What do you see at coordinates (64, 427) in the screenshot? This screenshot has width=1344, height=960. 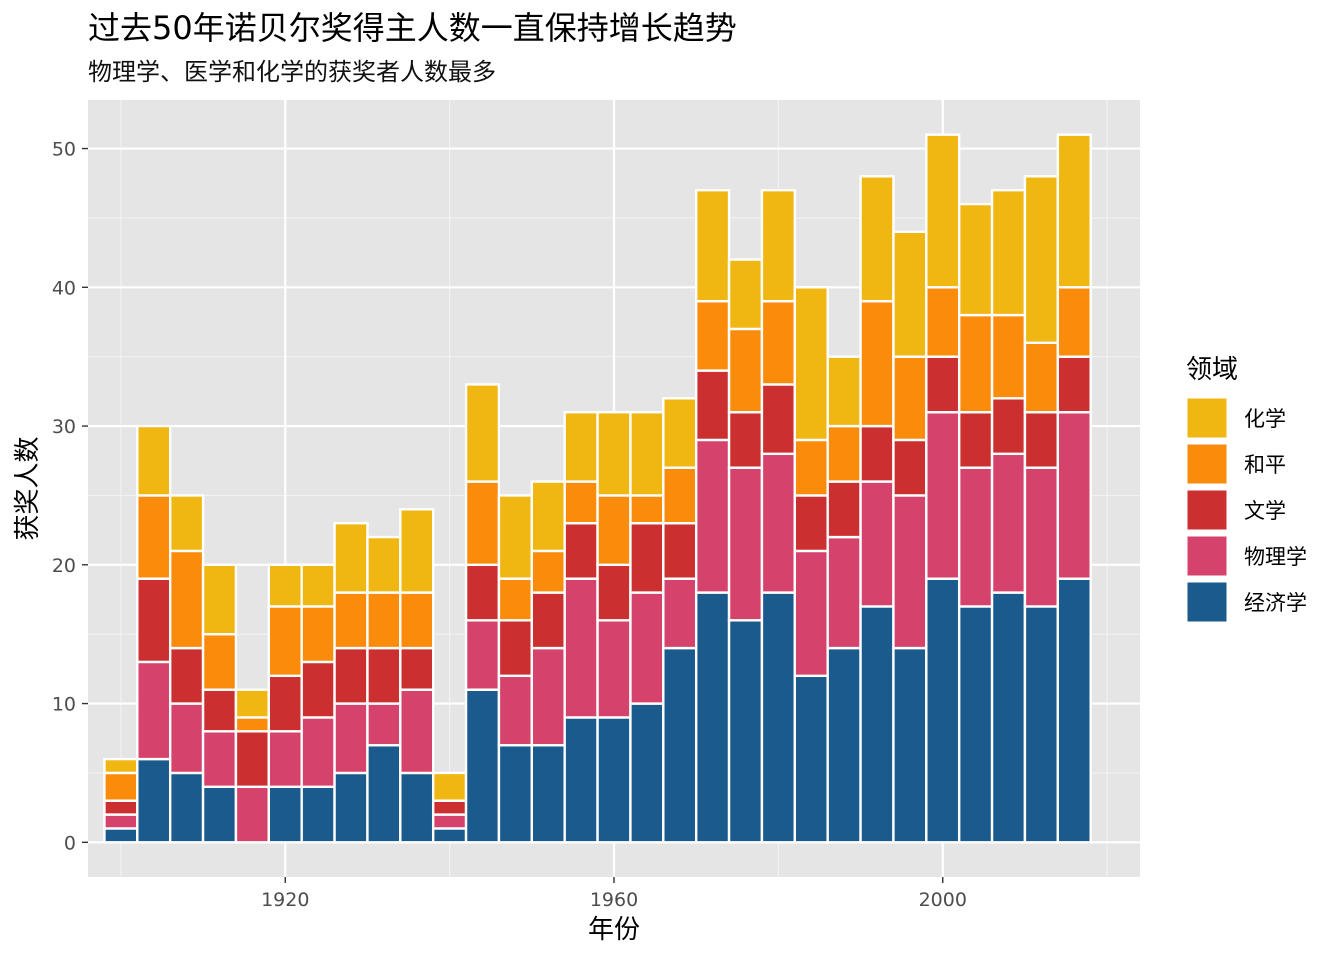 I see `y-tick-label: 30` at bounding box center [64, 427].